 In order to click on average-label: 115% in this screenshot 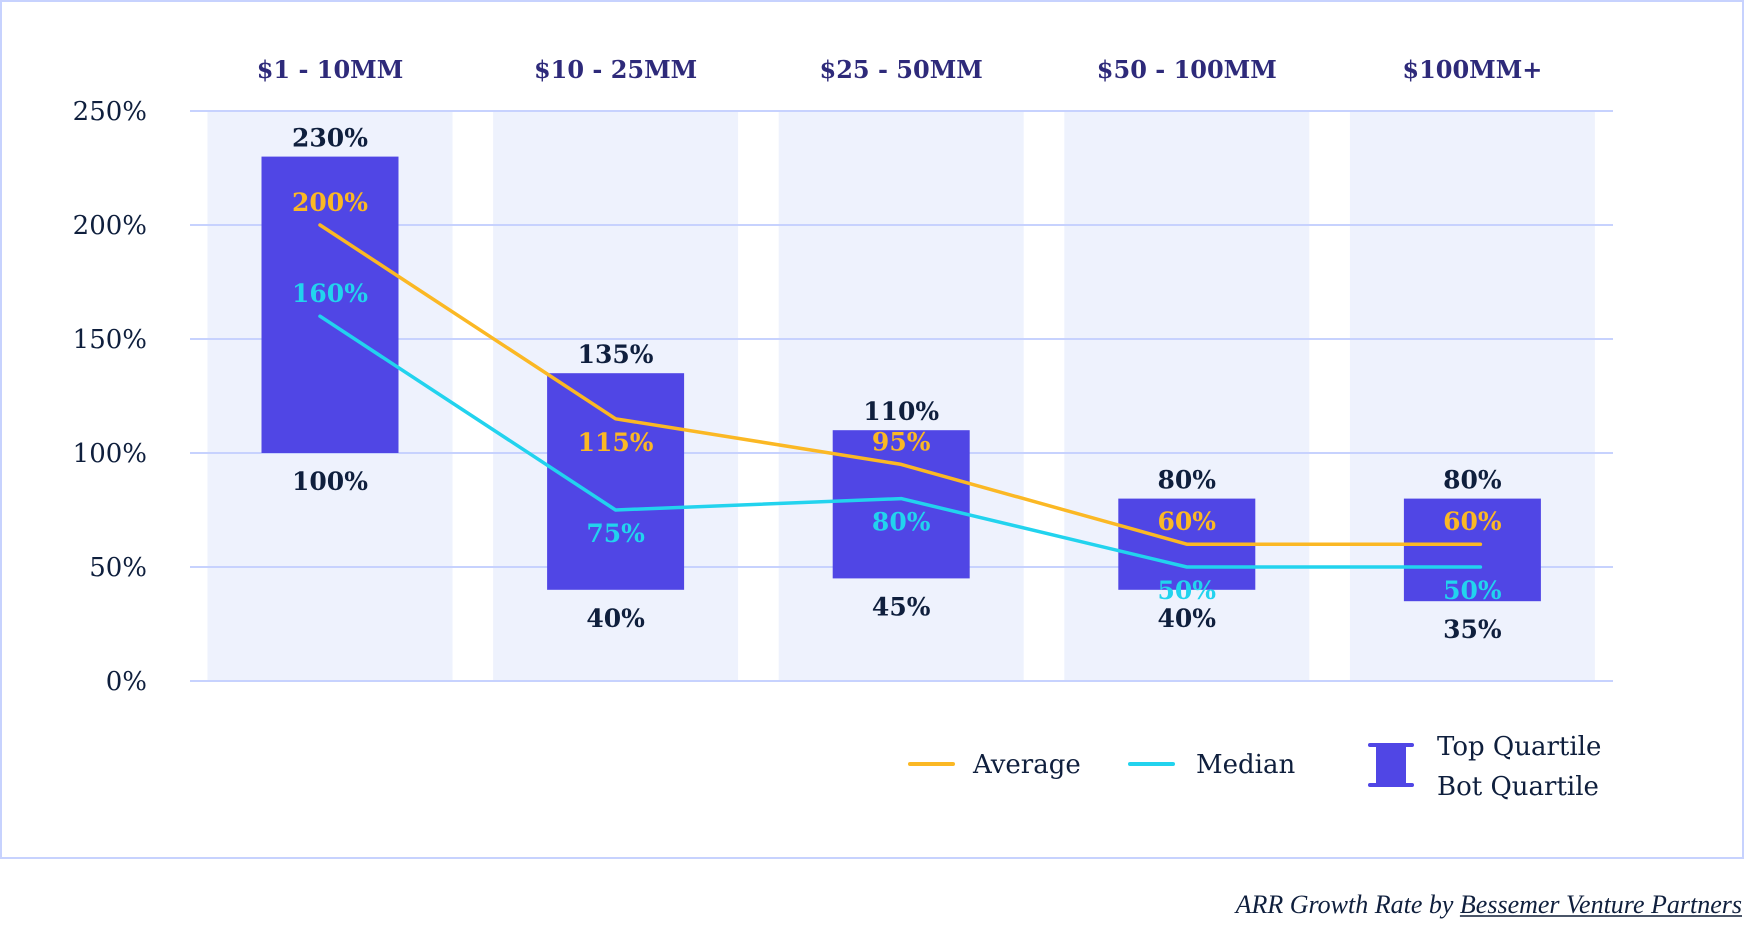, I will do `click(616, 442)`.